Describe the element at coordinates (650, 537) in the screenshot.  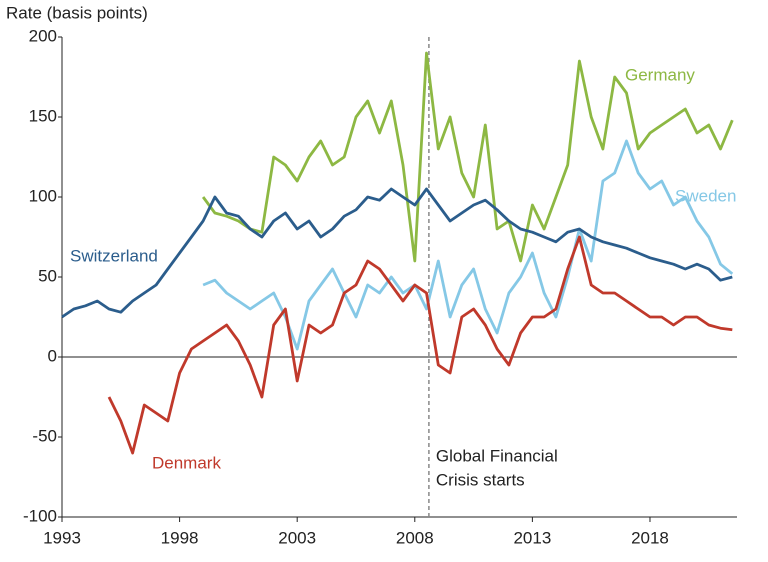
I see `x-tick-label: 2018` at that location.